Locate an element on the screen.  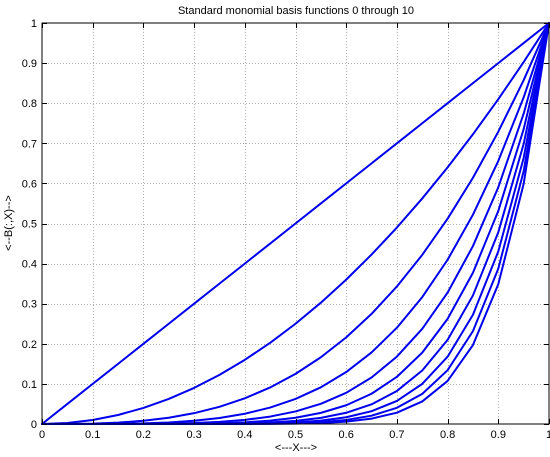
y-tick-labels: 0 0.1 0.2 0.3 0.4 0.5 0.6 0.7 0.8 0.9 1 is located at coordinates (29, 224).